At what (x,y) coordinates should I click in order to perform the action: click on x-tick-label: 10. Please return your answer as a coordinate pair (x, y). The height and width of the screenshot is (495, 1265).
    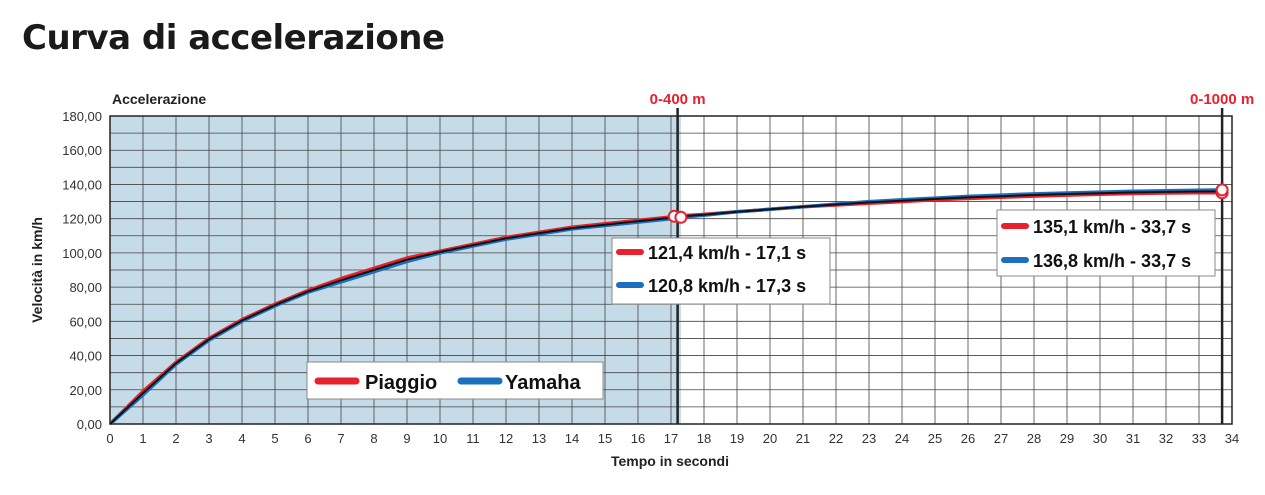
    Looking at the image, I should click on (440, 438).